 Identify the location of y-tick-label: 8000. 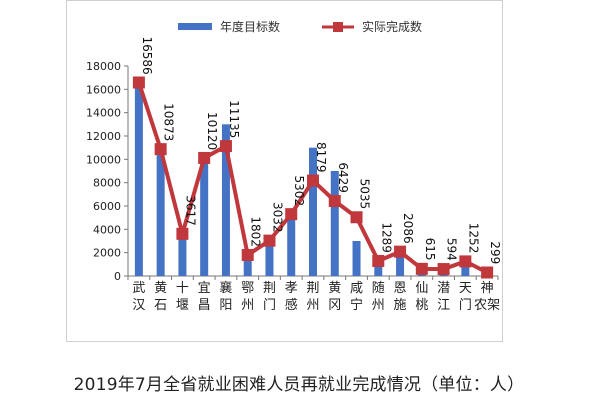
(107, 183).